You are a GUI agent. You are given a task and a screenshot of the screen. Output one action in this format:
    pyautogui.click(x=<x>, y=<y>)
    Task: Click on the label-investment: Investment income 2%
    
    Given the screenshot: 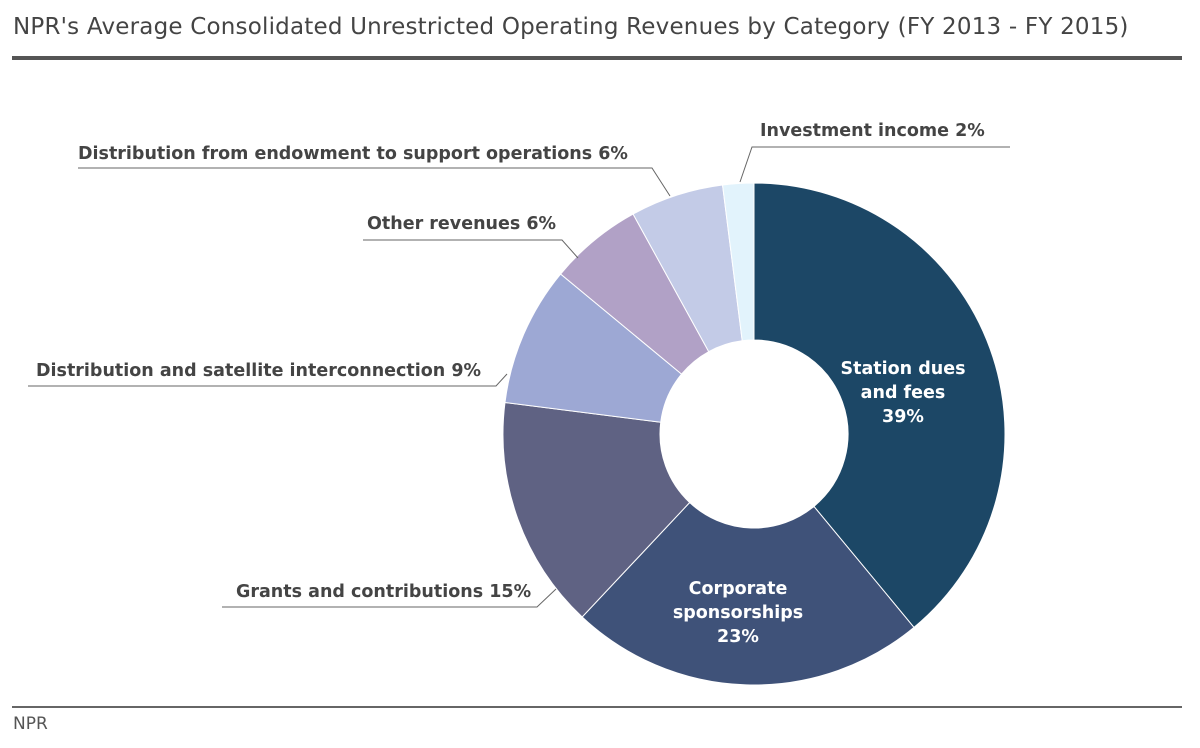 What is the action you would take?
    pyautogui.click(x=872, y=131)
    